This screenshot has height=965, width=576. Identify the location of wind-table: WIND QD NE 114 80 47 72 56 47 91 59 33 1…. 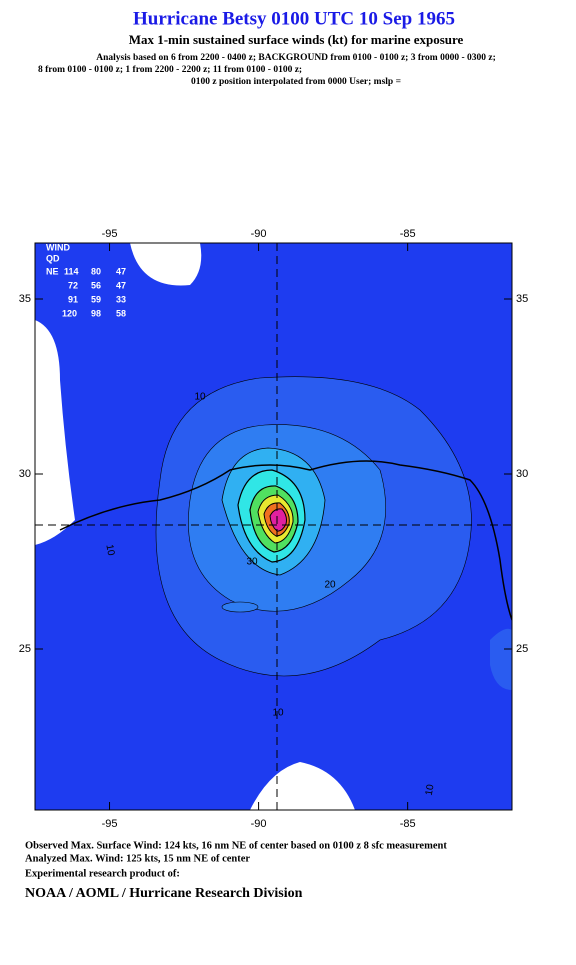
(86, 280).